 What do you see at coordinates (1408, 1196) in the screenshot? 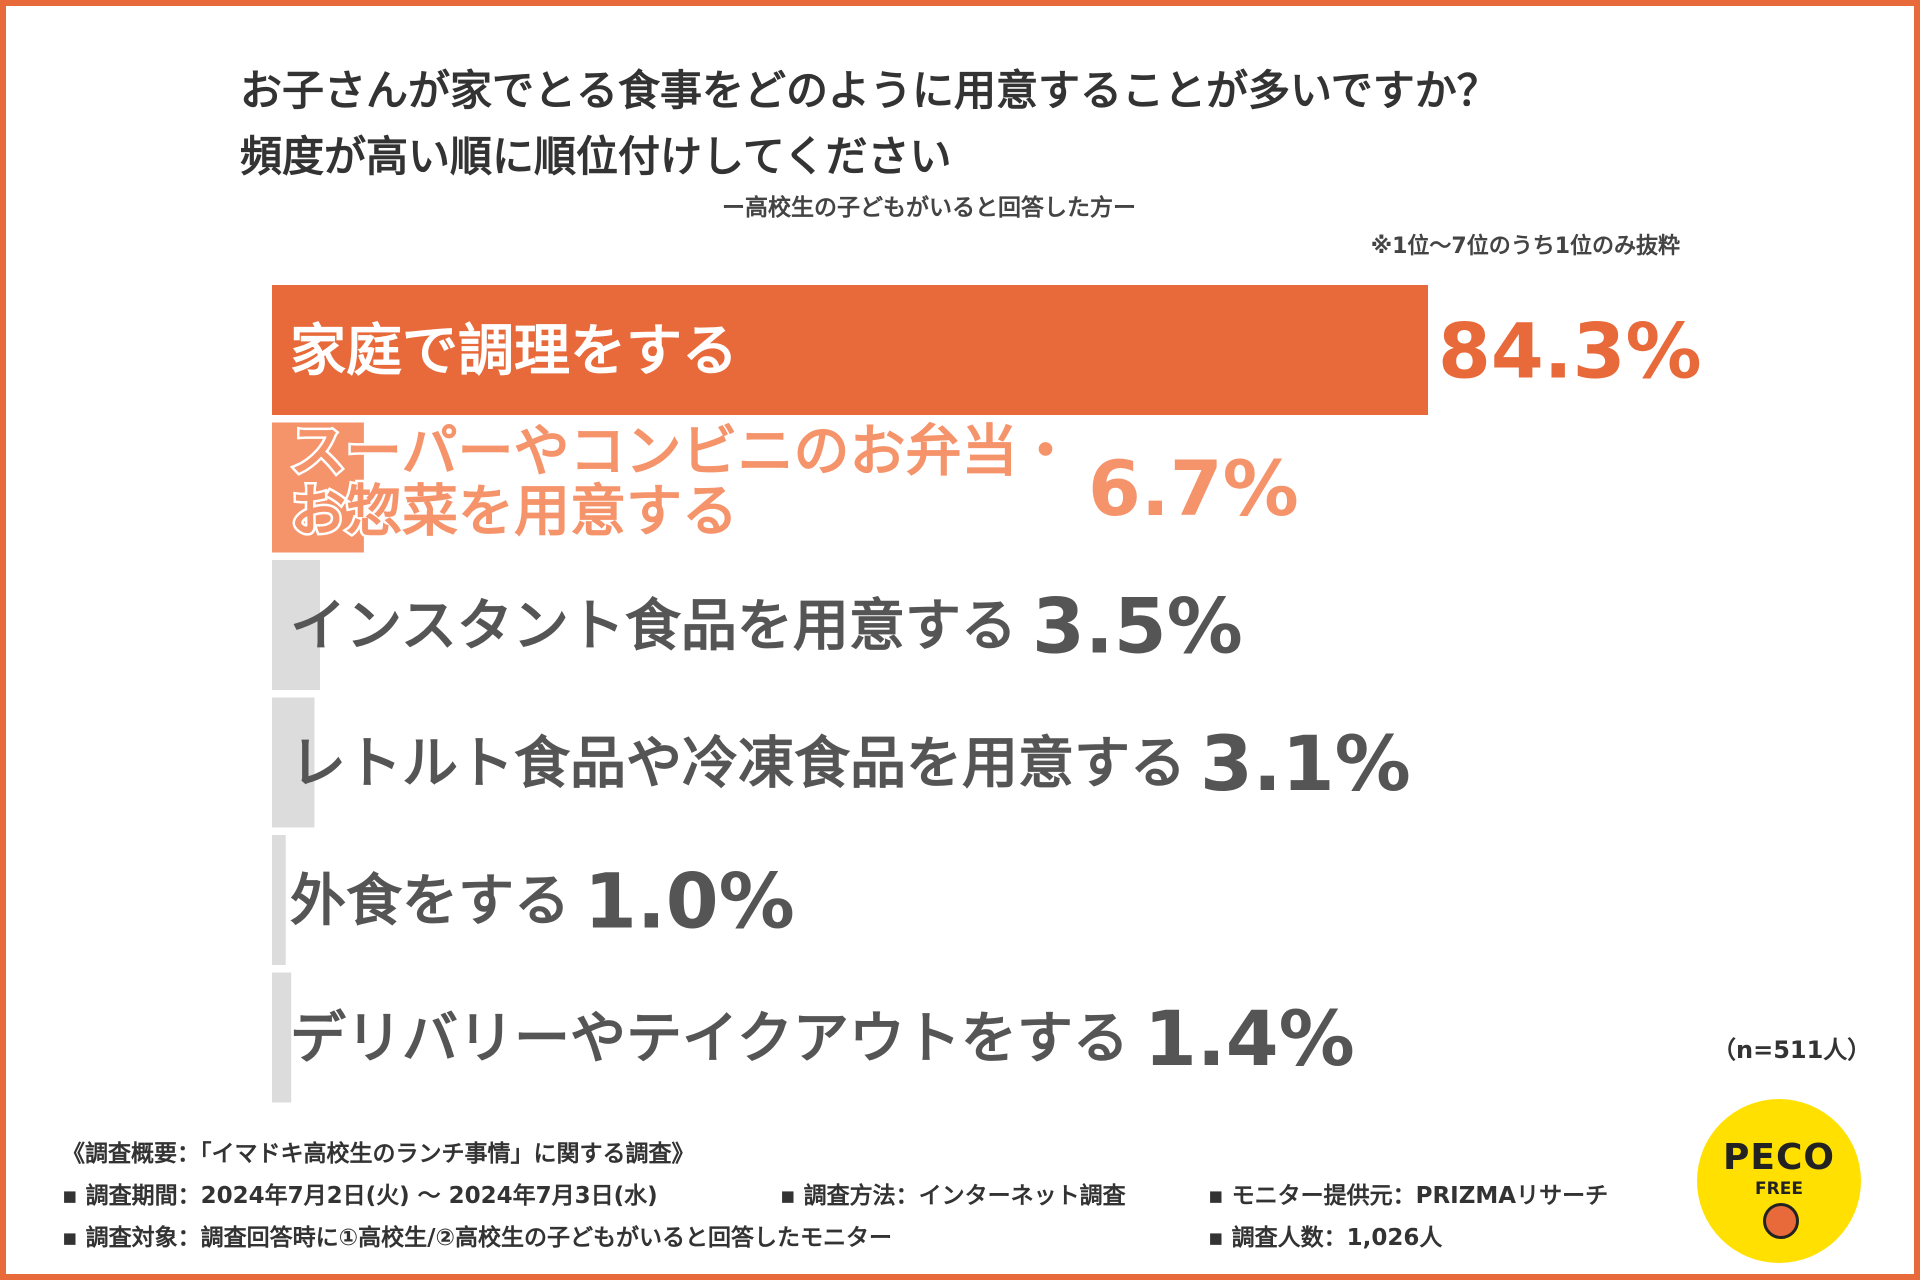
I see `survey-provider: ▪ モニター提供元：PRIZMAリサーチ` at bounding box center [1408, 1196].